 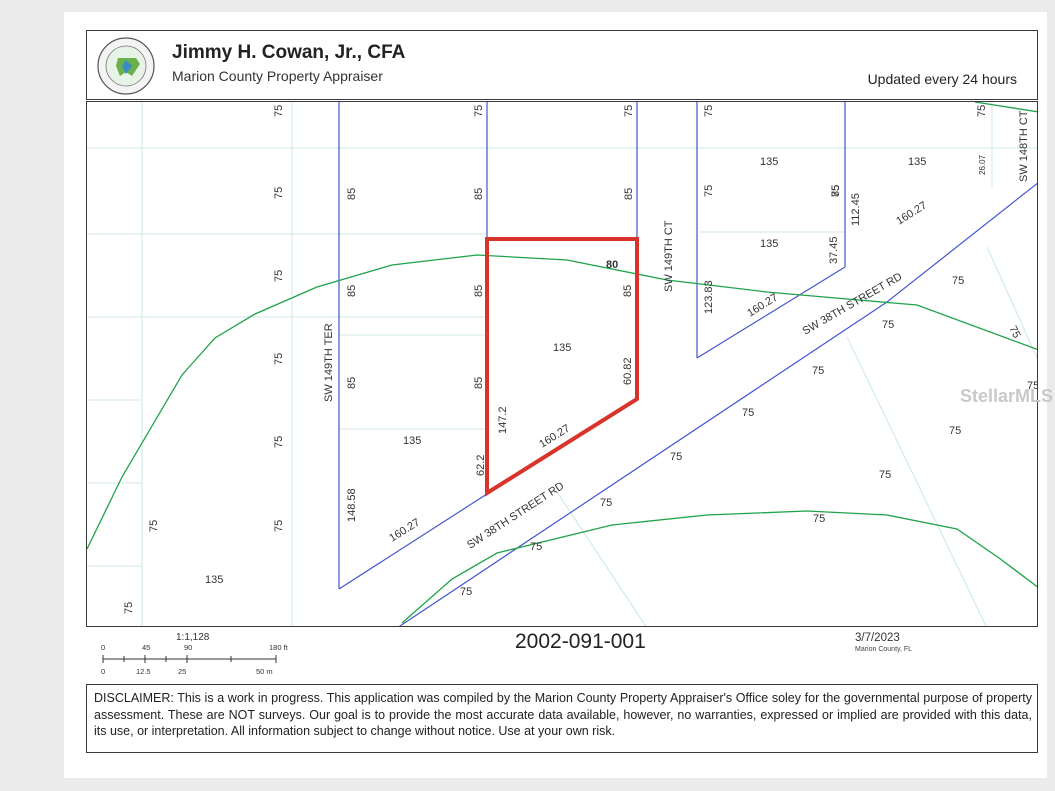 I want to click on parcel-dimension: 147.2, so click(x=503, y=420).